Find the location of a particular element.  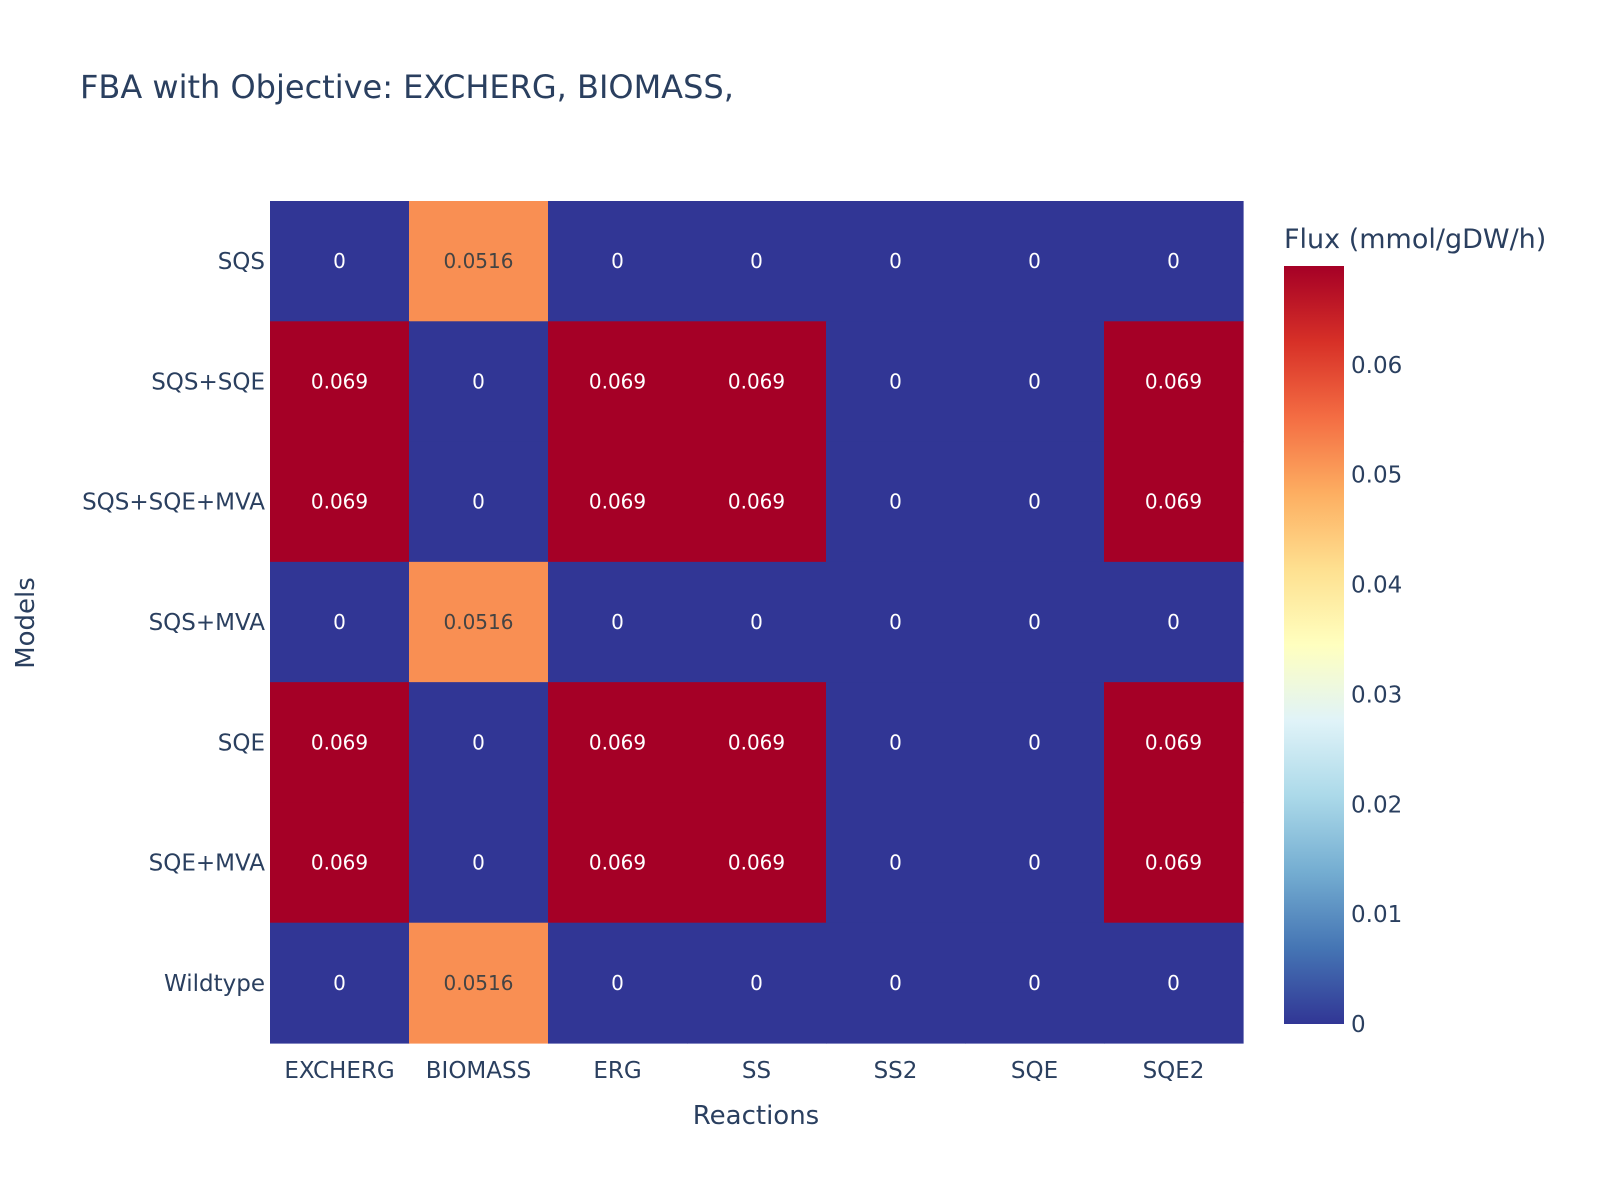

x-tick-label: BIOMASS is located at coordinates (478, 1071).